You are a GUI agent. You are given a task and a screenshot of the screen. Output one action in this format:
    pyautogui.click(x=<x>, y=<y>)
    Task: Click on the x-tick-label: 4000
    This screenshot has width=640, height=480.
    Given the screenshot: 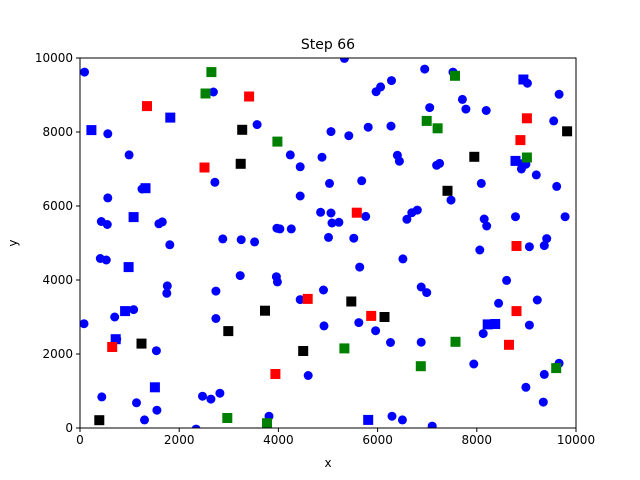 What is the action you would take?
    pyautogui.click(x=278, y=440)
    